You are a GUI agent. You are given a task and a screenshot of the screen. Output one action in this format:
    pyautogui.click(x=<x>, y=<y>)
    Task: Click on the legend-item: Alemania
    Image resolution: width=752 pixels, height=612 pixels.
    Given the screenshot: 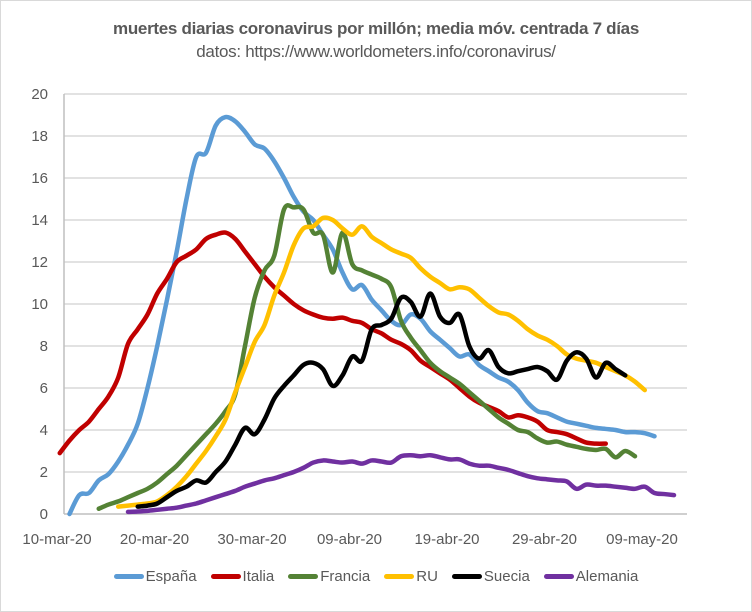 What is the action you would take?
    pyautogui.click(x=591, y=576)
    